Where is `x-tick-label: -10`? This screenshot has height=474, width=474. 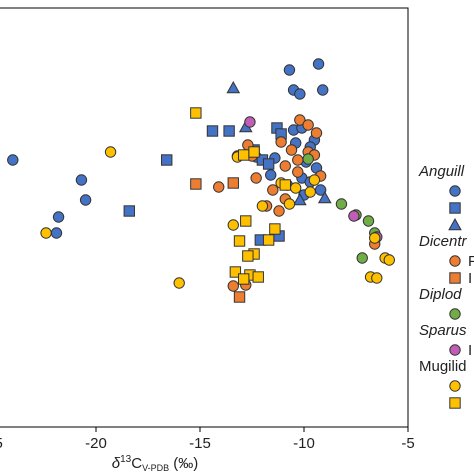 x-tick-label: -10 is located at coordinates (304, 443).